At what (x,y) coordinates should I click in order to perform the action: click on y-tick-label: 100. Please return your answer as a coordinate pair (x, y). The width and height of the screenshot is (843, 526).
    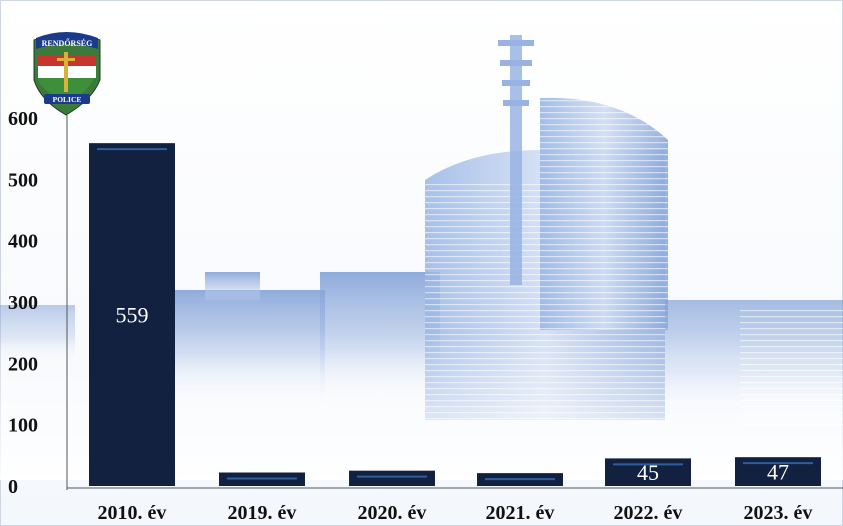
    Looking at the image, I should click on (23, 426).